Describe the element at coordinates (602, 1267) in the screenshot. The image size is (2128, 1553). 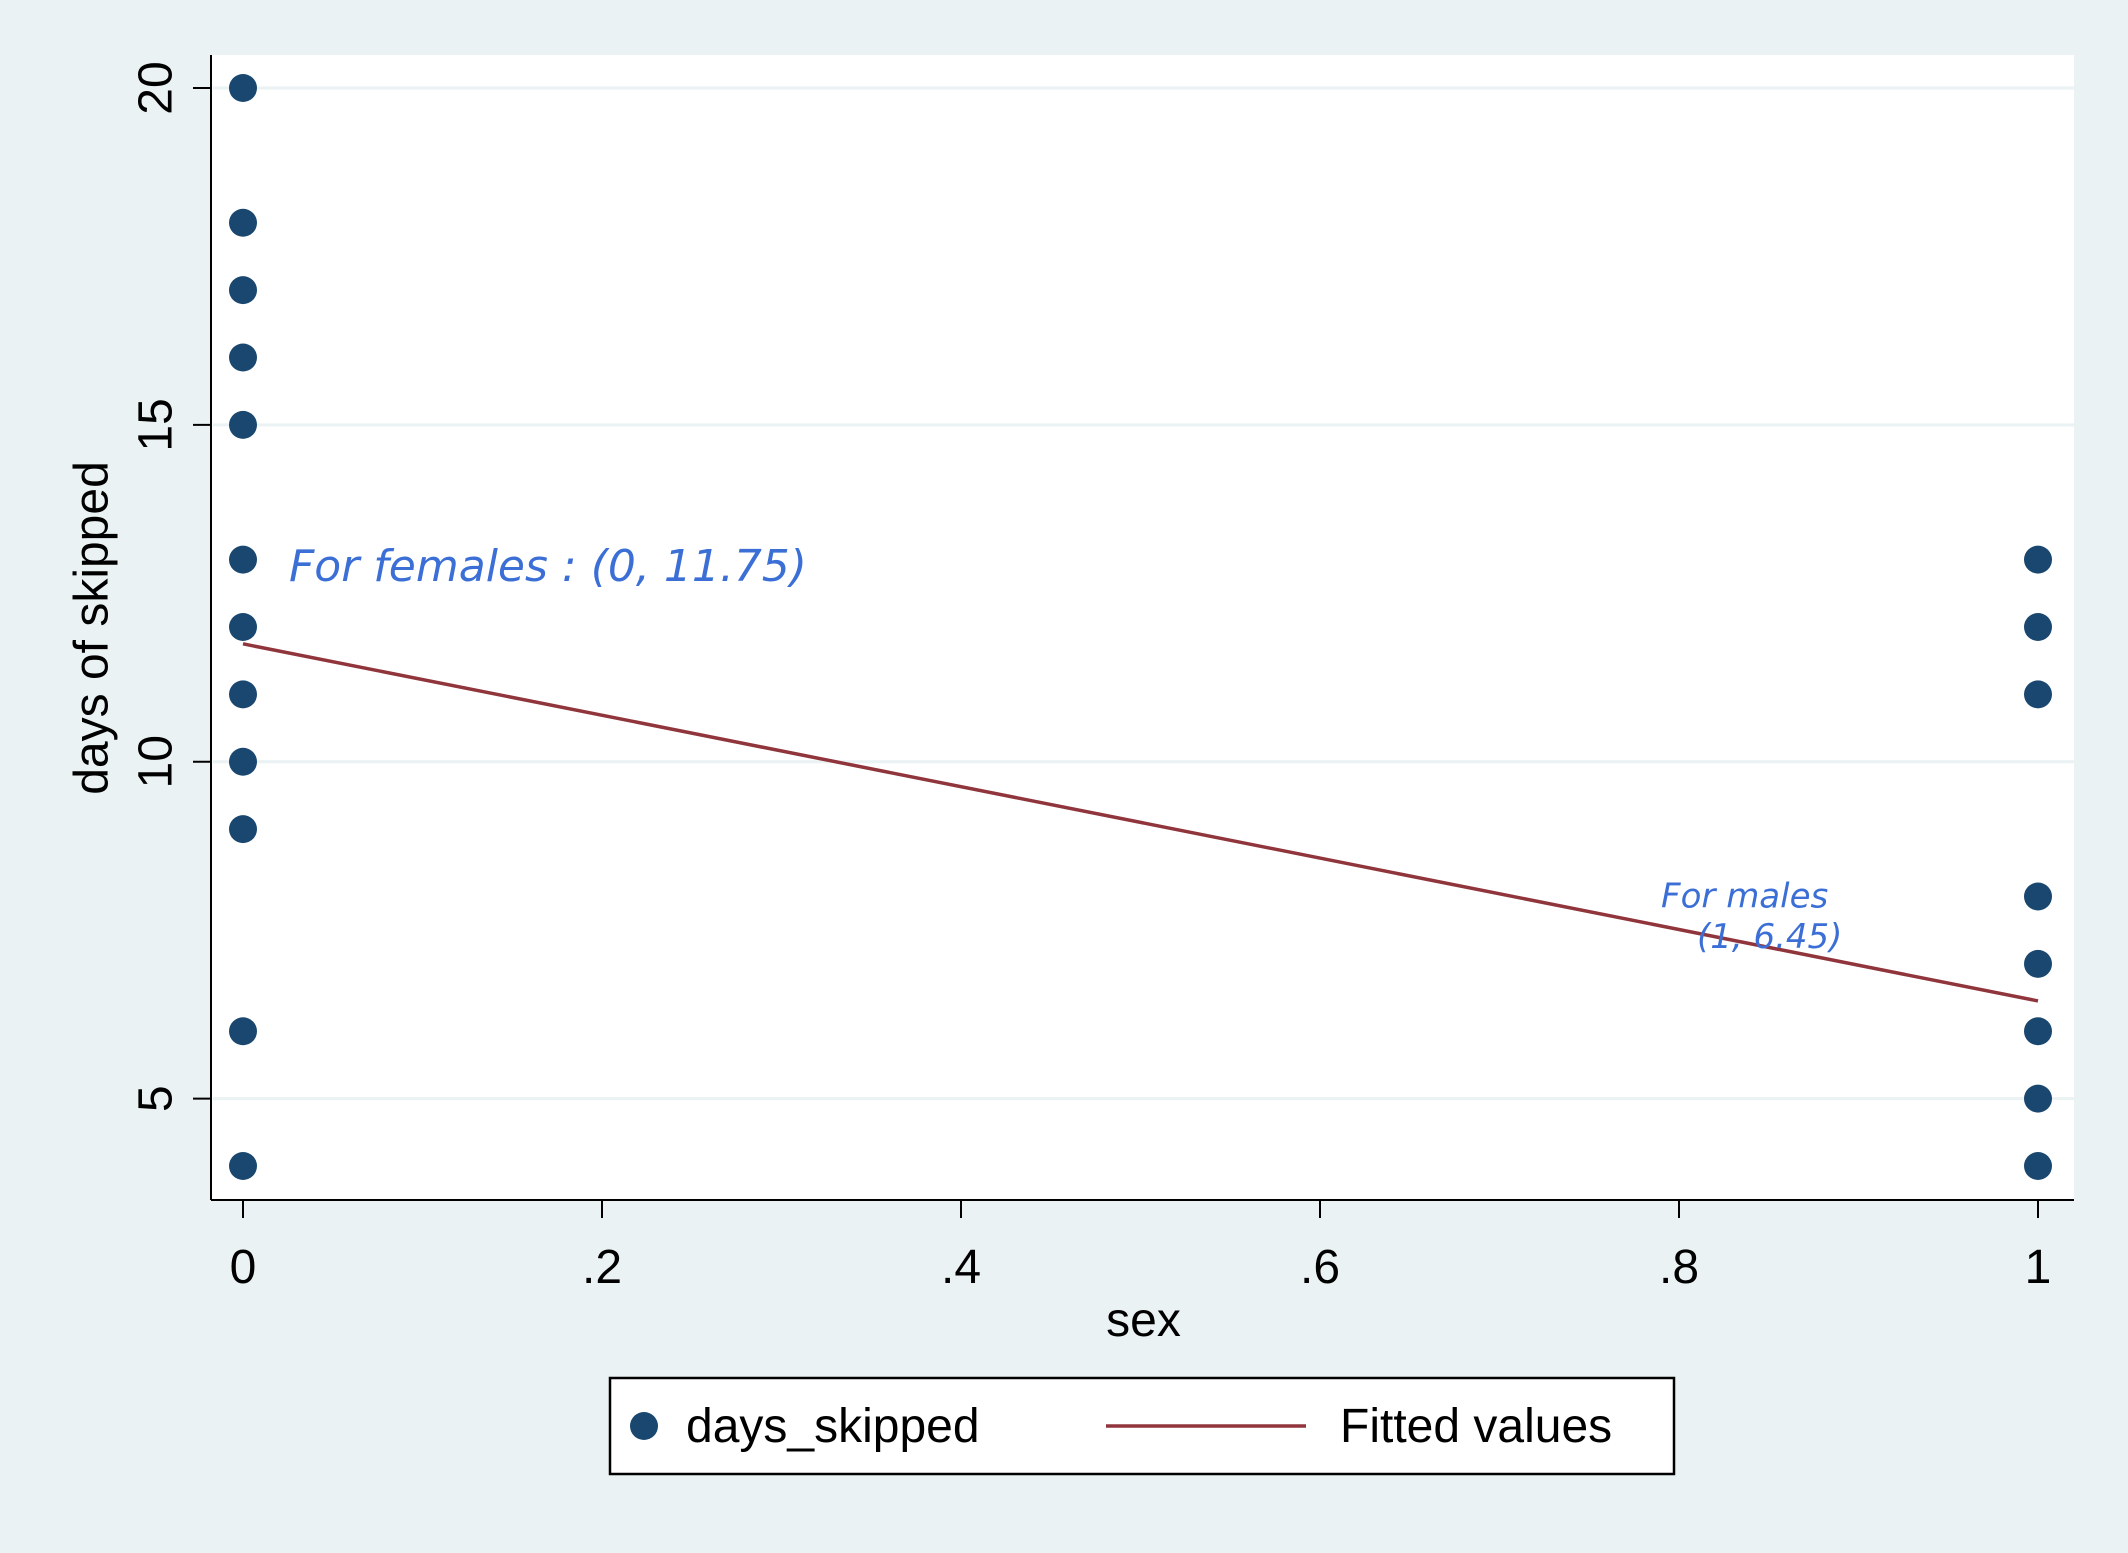
I see `x-tick-label: .2` at that location.